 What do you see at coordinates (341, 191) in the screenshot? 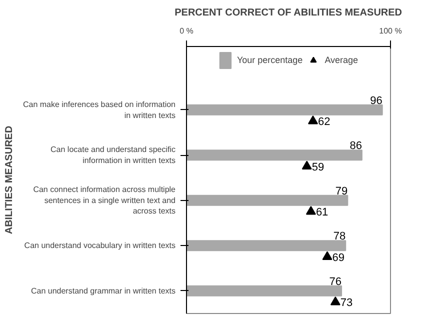
I see `data-label: 79` at bounding box center [341, 191].